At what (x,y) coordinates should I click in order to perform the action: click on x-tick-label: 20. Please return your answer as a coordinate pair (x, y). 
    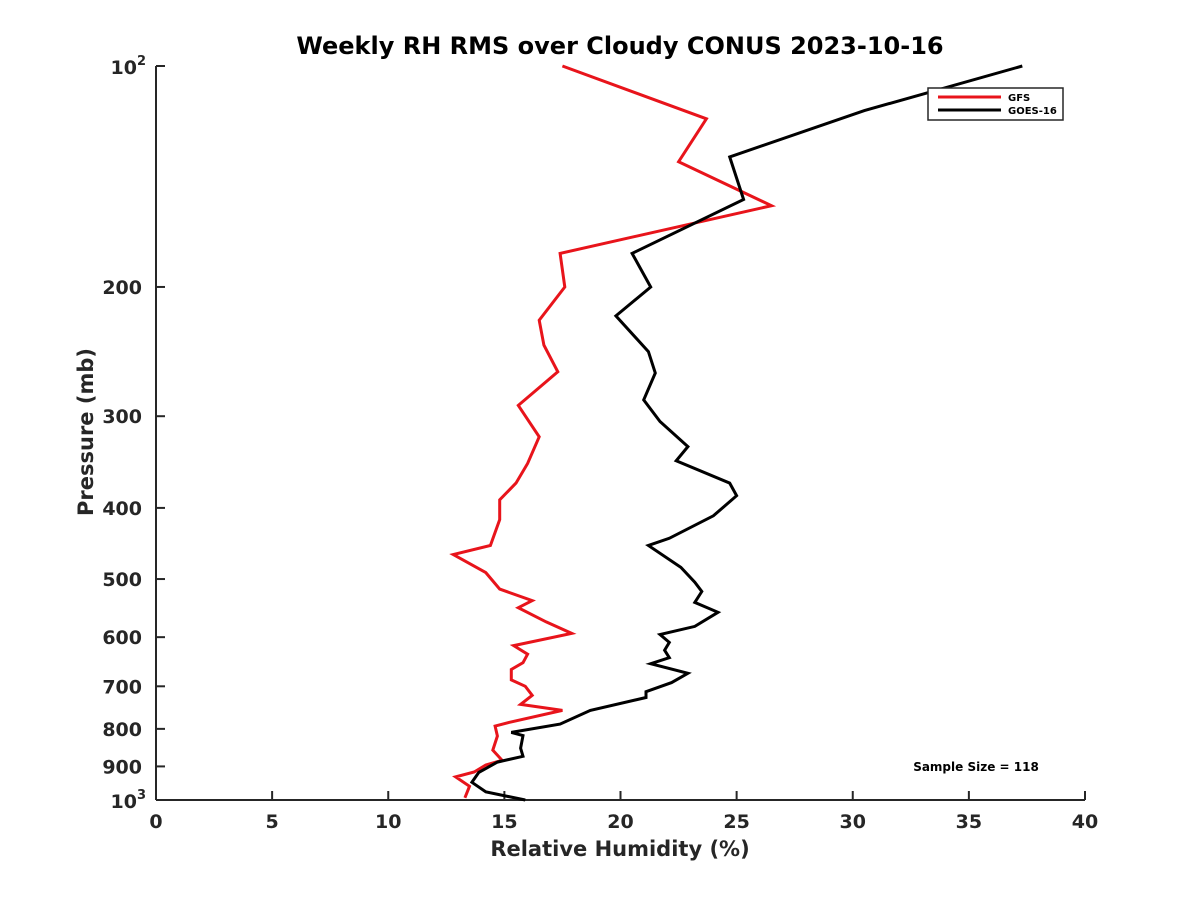
    Looking at the image, I should click on (620, 822).